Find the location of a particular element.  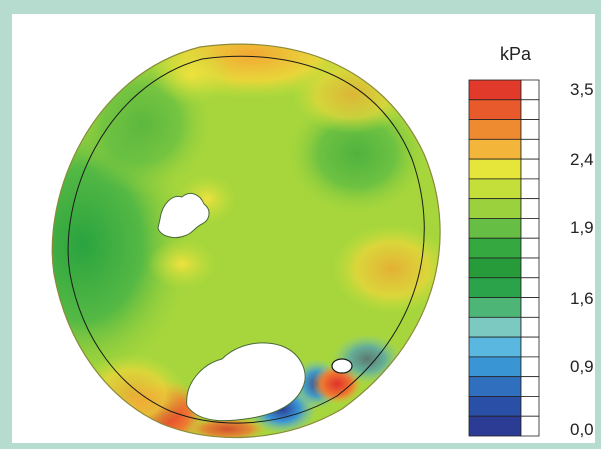

legend-colorbar is located at coordinates (504, 258).